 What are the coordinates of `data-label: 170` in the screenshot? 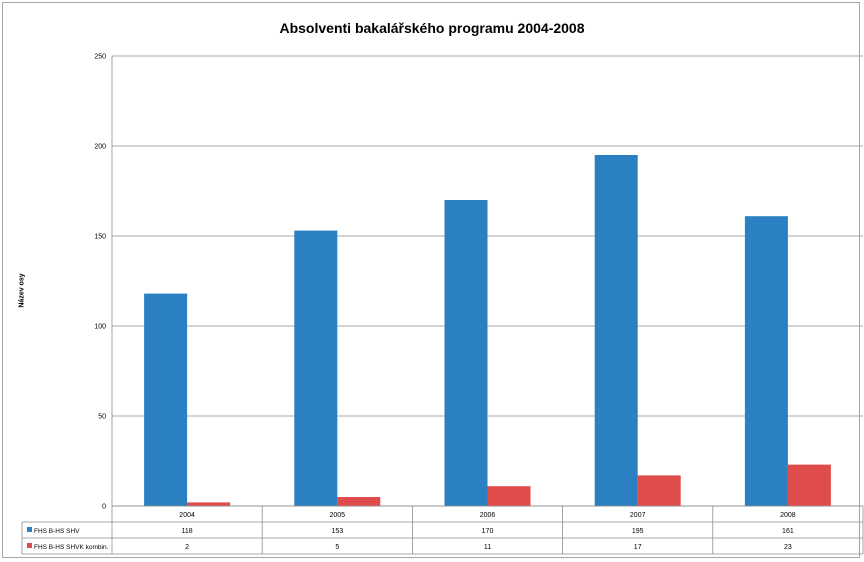 It's located at (488, 531).